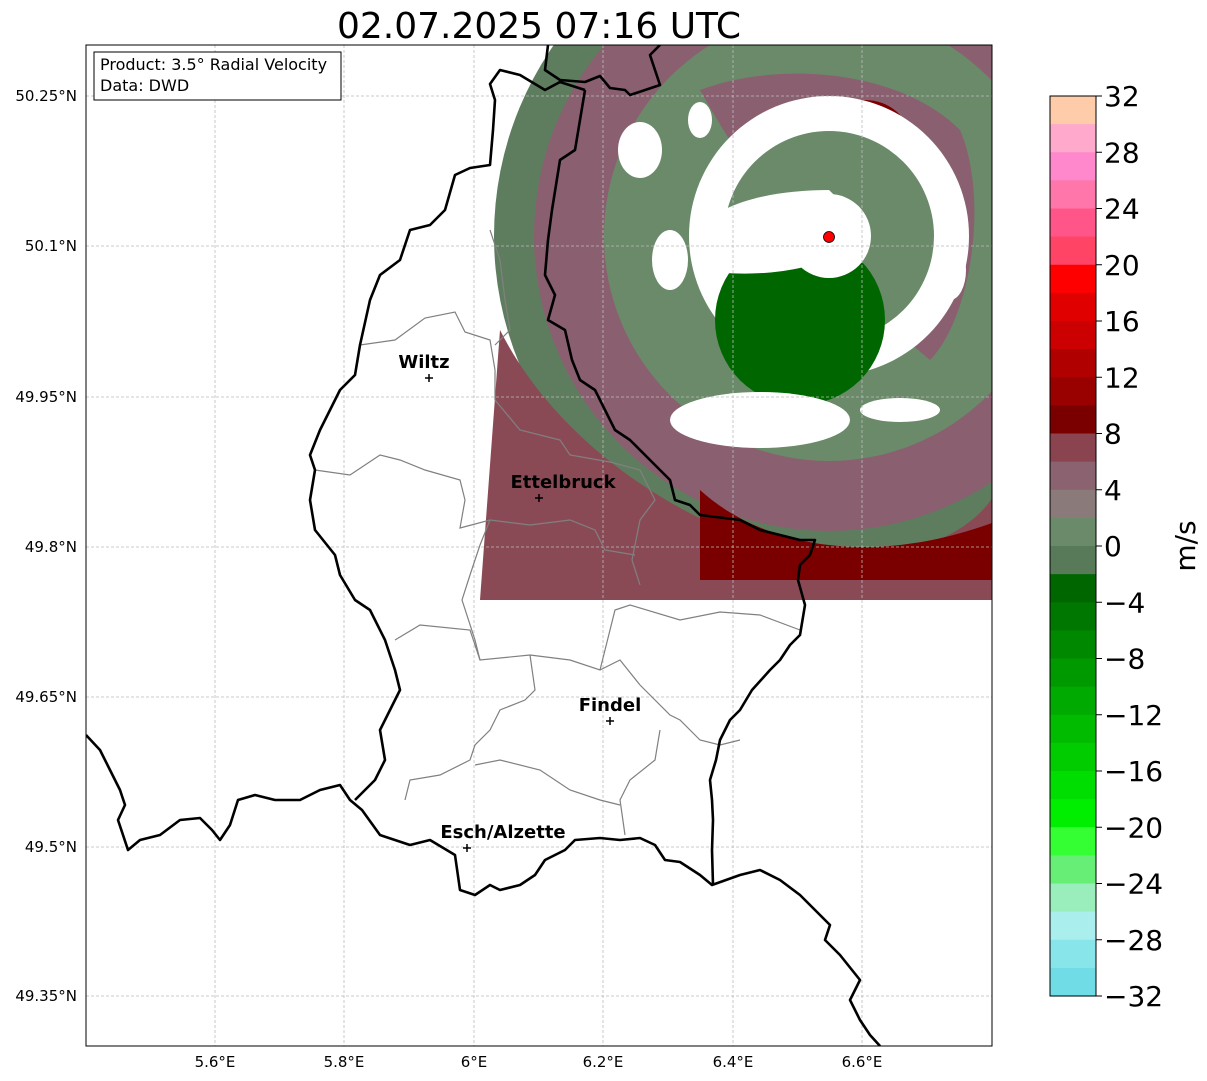  What do you see at coordinates (1124, 602) in the screenshot?
I see `colorbar-tick-label: −4` at bounding box center [1124, 602].